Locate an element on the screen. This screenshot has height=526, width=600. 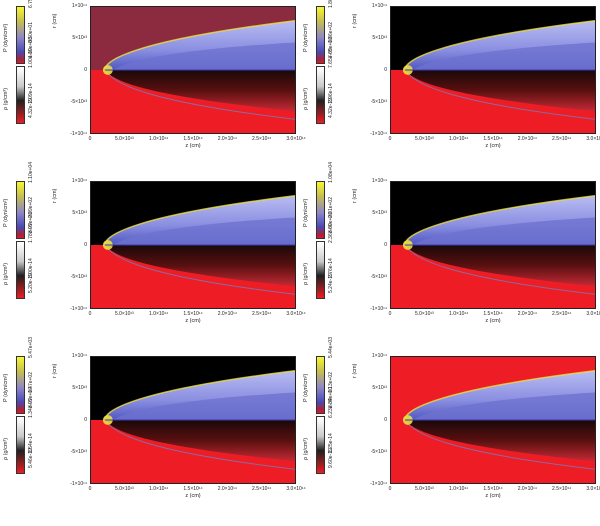
density-colorbar-tick: 9.60e-19 is located at coordinates (331, 458).